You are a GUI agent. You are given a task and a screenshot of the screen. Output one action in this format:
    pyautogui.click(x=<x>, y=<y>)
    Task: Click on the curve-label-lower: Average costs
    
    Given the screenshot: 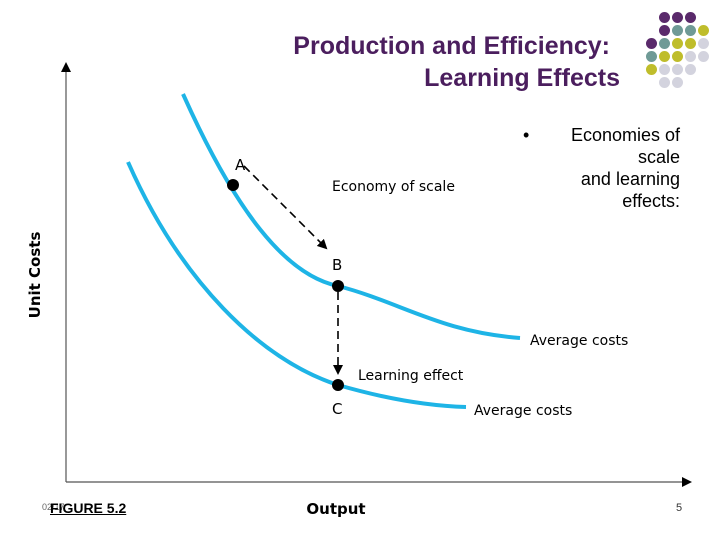 What is the action you would take?
    pyautogui.click(x=523, y=411)
    